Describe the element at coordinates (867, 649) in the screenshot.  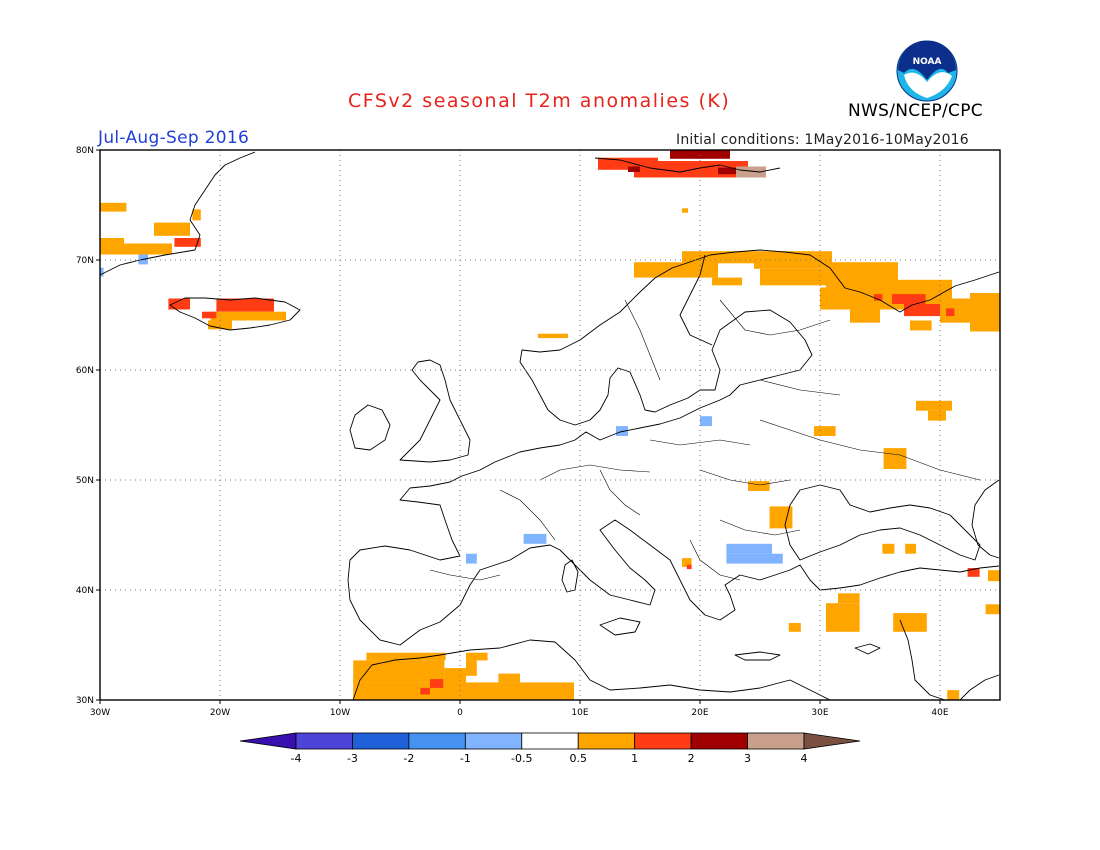
I see `coast-cyprus` at that location.